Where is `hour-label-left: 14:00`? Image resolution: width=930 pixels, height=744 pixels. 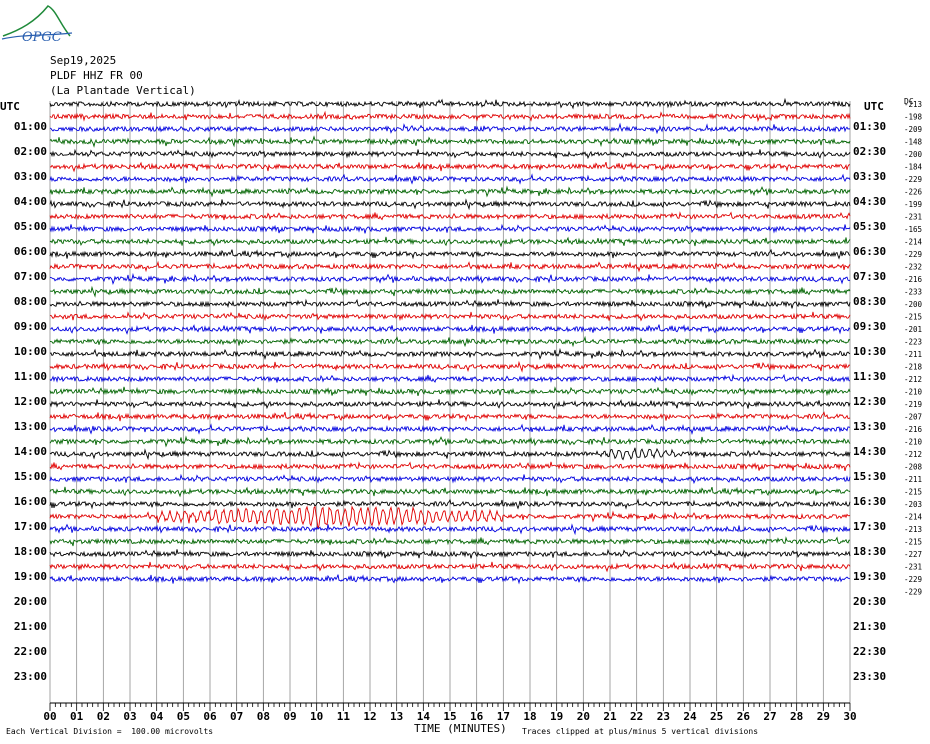
hour-label-left: 14:00 is located at coordinates (30, 451).